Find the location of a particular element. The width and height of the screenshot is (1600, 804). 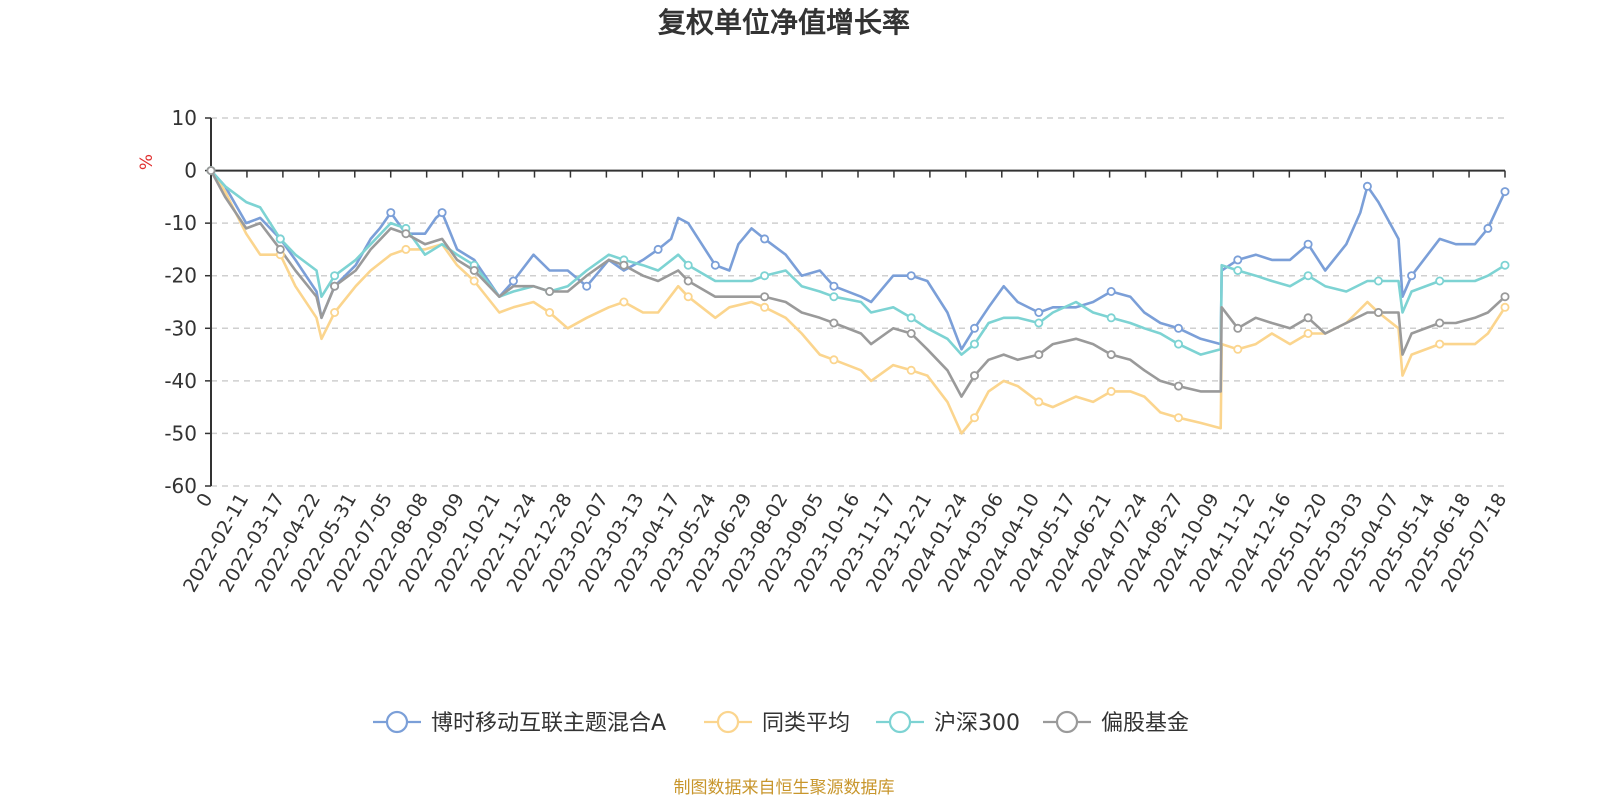

y-tick-label: 0 is located at coordinates (190, 171).